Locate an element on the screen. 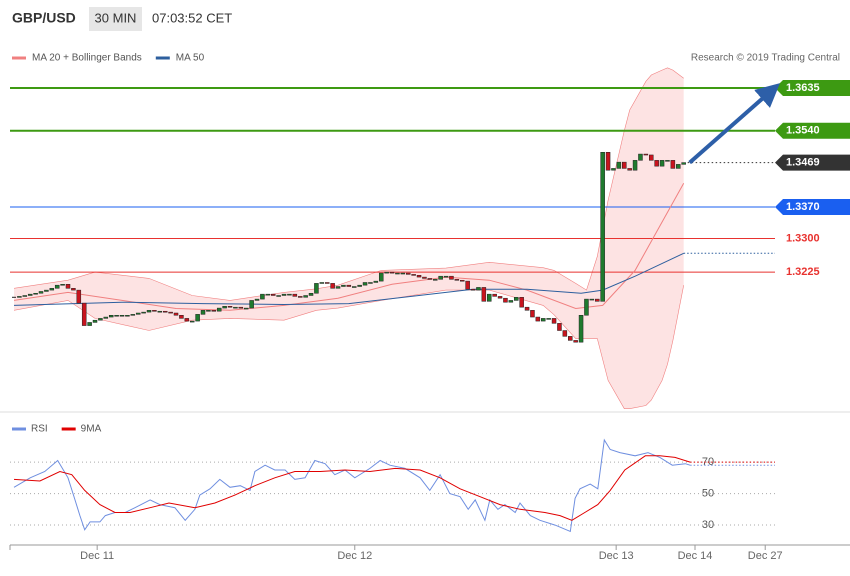 Image resolution: width=850 pixels, height=576 pixels. legend-label: MA 20 + Bollinger Bands is located at coordinates (87, 58).